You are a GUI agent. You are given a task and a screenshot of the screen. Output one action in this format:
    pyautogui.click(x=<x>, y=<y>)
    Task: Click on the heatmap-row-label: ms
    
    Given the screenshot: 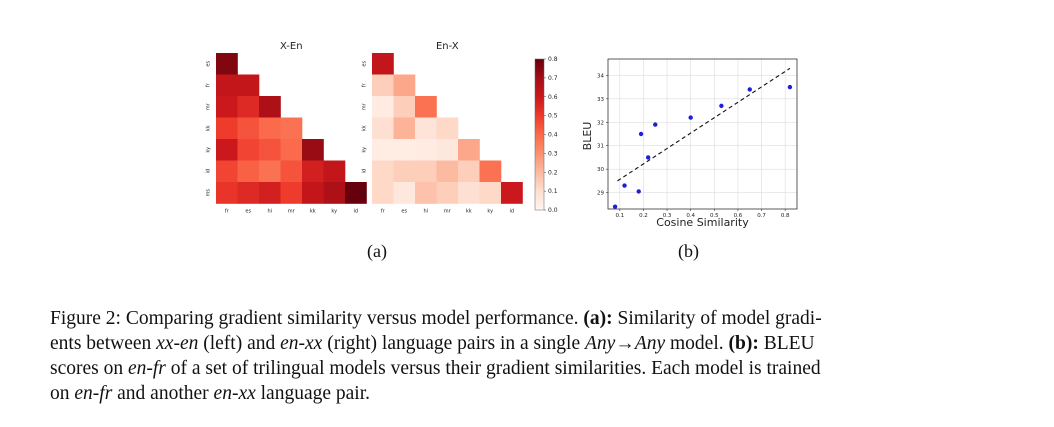 What is the action you would take?
    pyautogui.click(x=365, y=193)
    